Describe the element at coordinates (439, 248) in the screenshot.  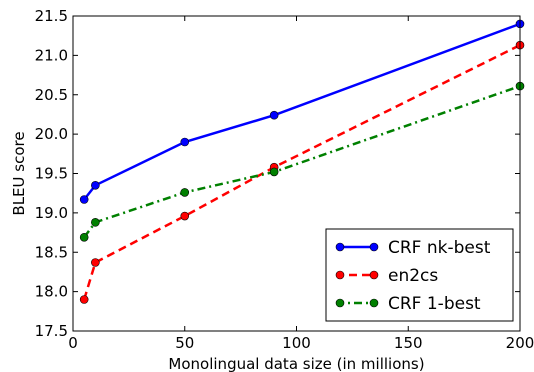
I see `legend-label-1: CRF nk-best` at that location.